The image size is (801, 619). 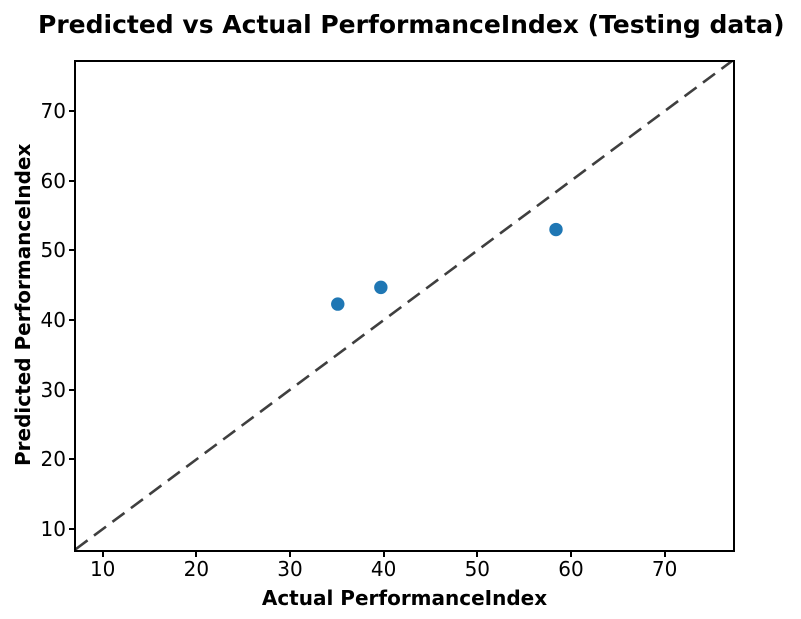 I want to click on y-tick-label: 30, so click(x=53, y=389).